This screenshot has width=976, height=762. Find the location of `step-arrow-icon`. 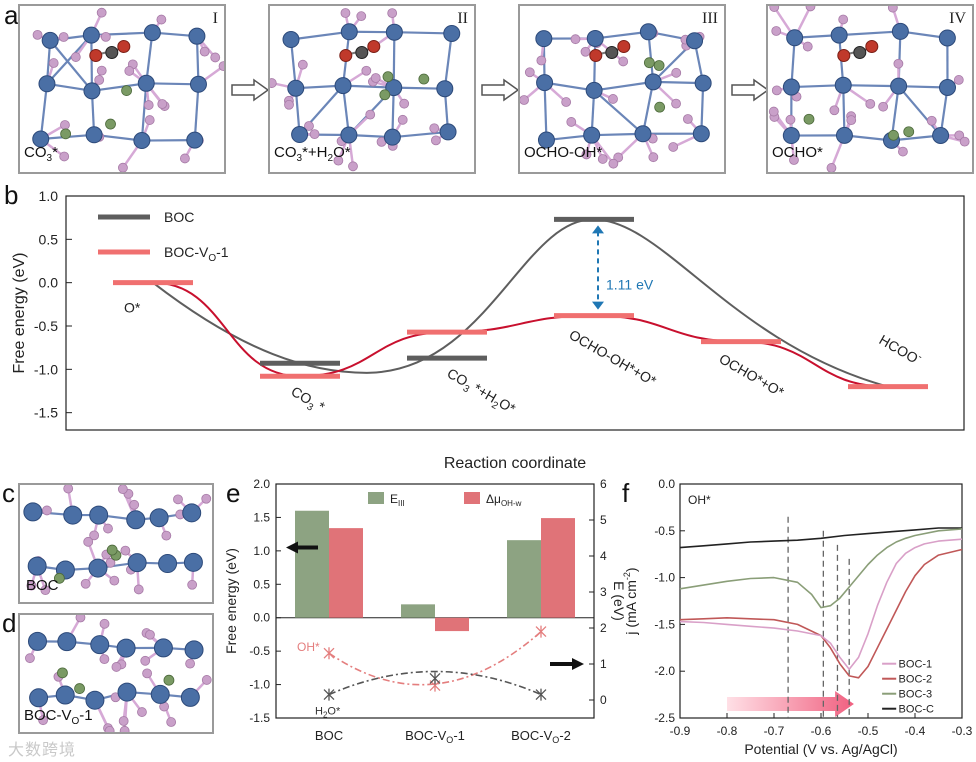

step-arrow-icon is located at coordinates (750, 90).